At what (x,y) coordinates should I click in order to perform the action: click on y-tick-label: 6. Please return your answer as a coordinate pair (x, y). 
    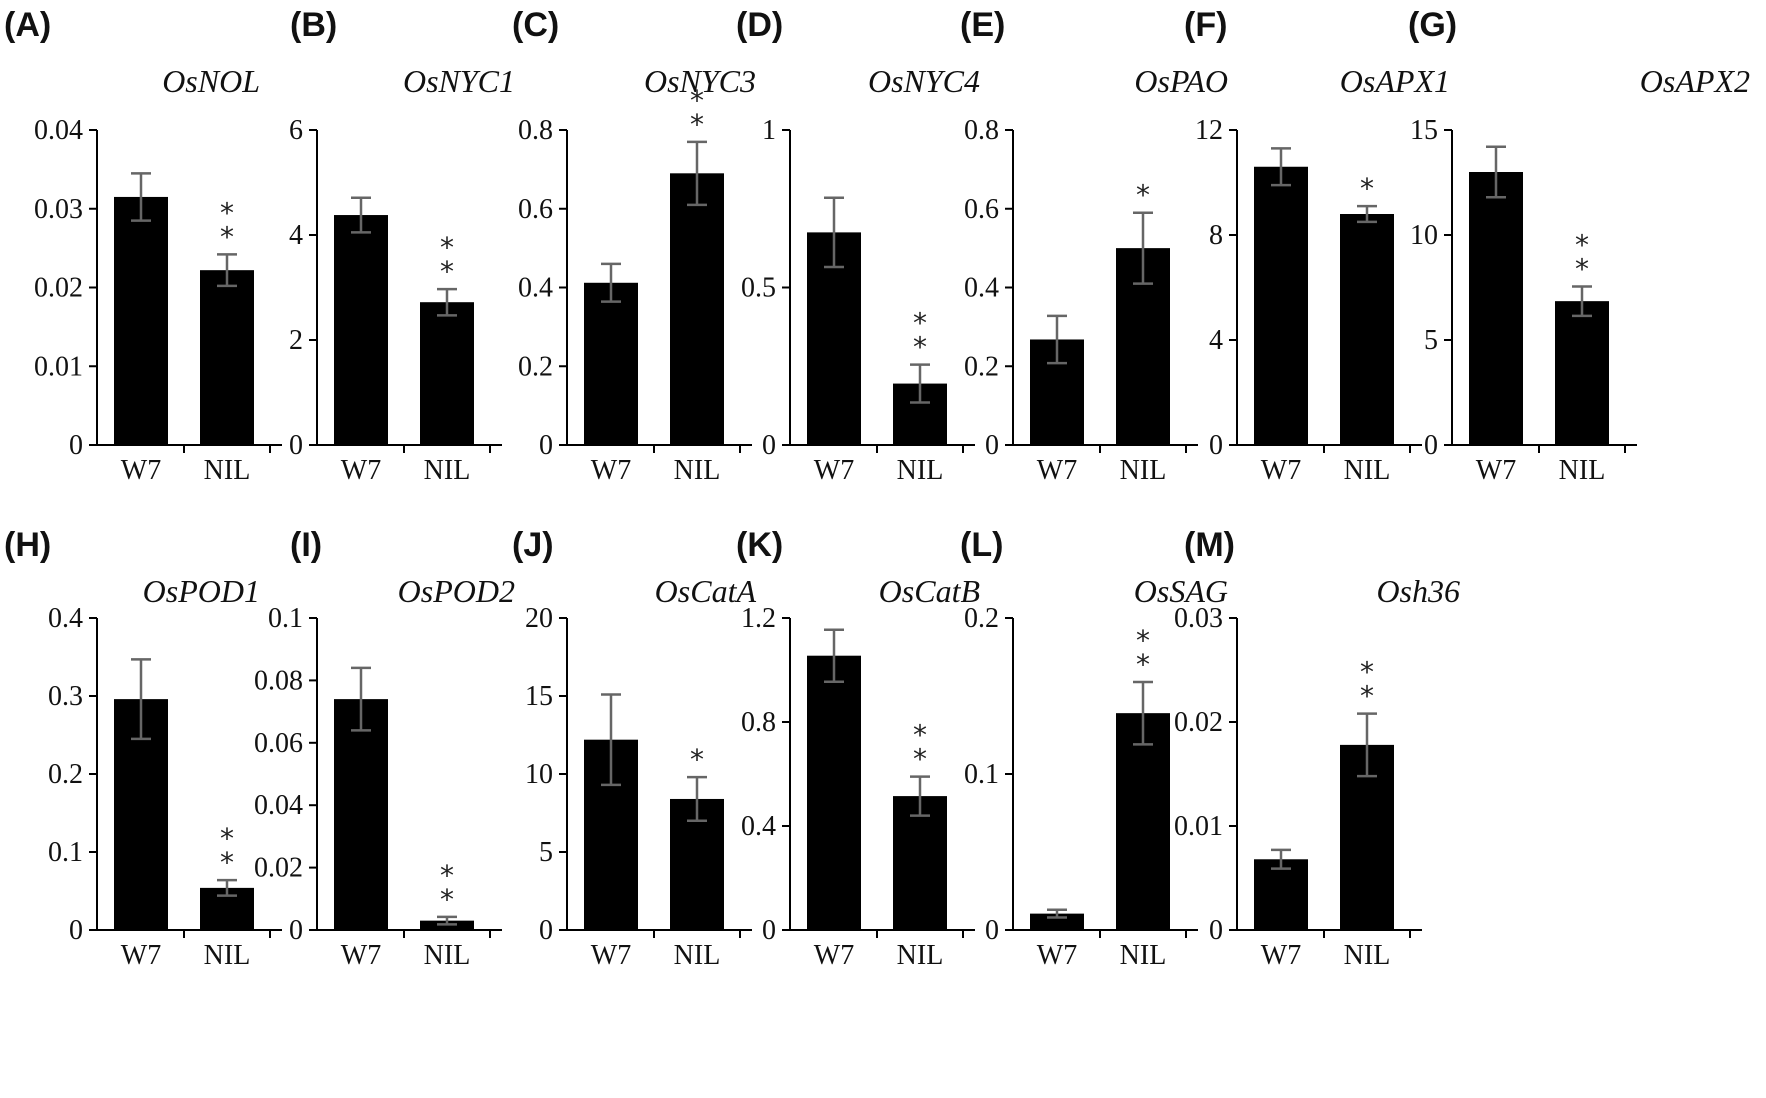
    Looking at the image, I should click on (296, 130).